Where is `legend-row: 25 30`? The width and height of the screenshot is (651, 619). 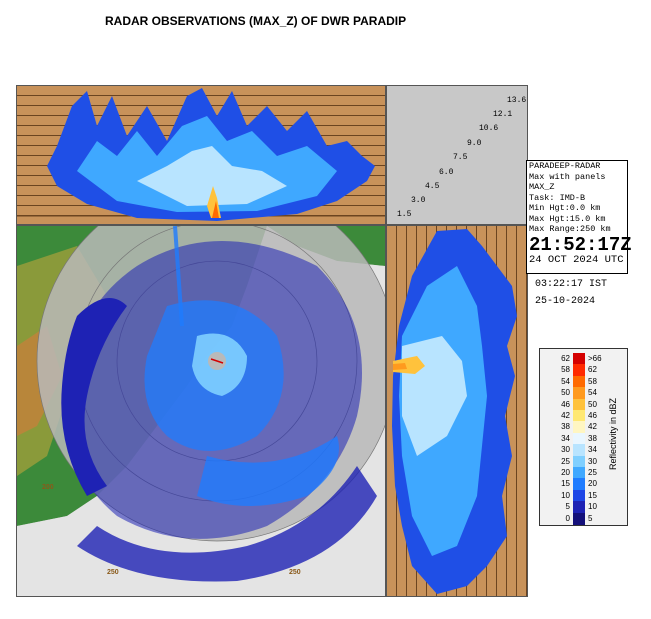
legend-row: 25 30 is located at coordinates (572, 461).